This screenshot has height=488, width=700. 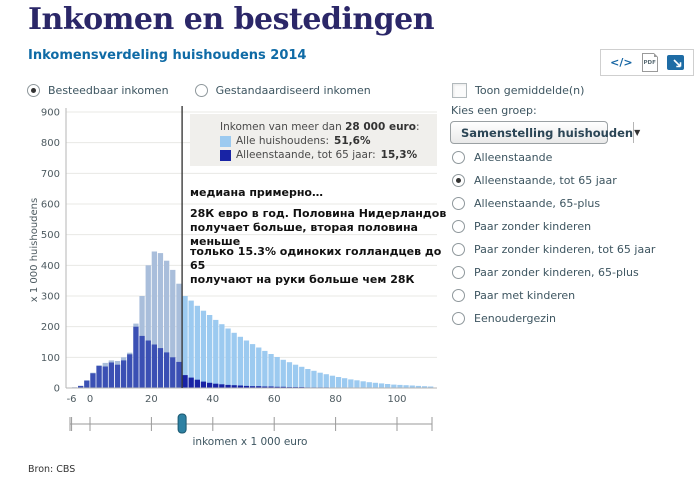 What do you see at coordinates (328, 155) in the screenshot?
I see `legend-item-1: Alleenstaande, tot 65 jaar: 15,3%` at bounding box center [328, 155].